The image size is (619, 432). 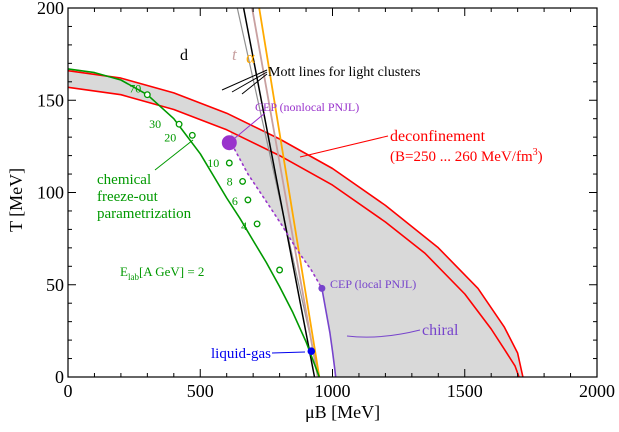 I want to click on liquid-gas-pointer, so click(x=288, y=352).